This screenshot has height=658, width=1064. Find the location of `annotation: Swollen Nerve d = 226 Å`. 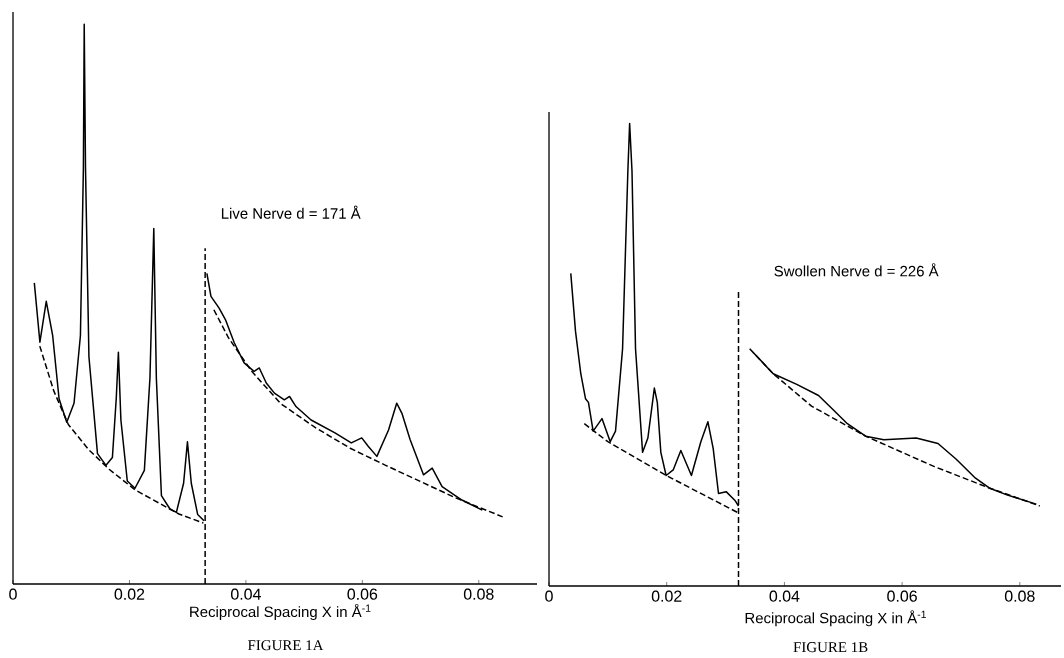

annotation: Swollen Nerve d = 226 Å is located at coordinates (856, 270).